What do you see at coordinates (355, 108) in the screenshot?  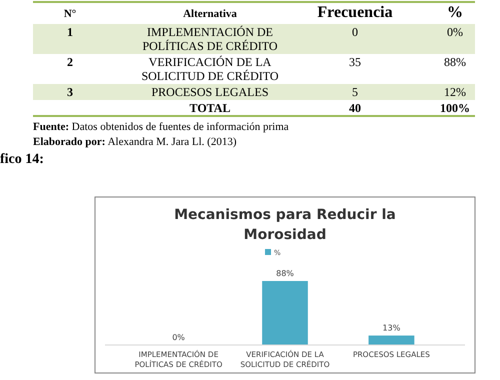 I see `text: 40` at bounding box center [355, 108].